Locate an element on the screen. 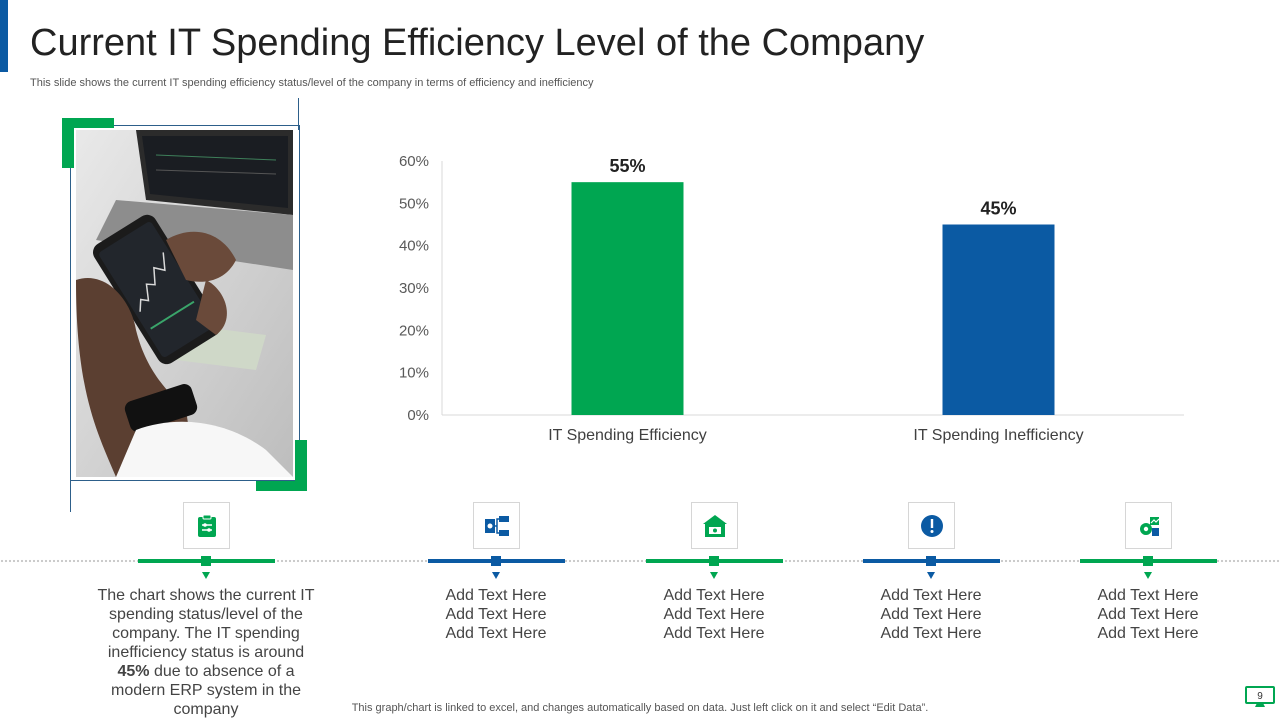 The image size is (1280, 720). gear-growth-icon is located at coordinates (1149, 526).